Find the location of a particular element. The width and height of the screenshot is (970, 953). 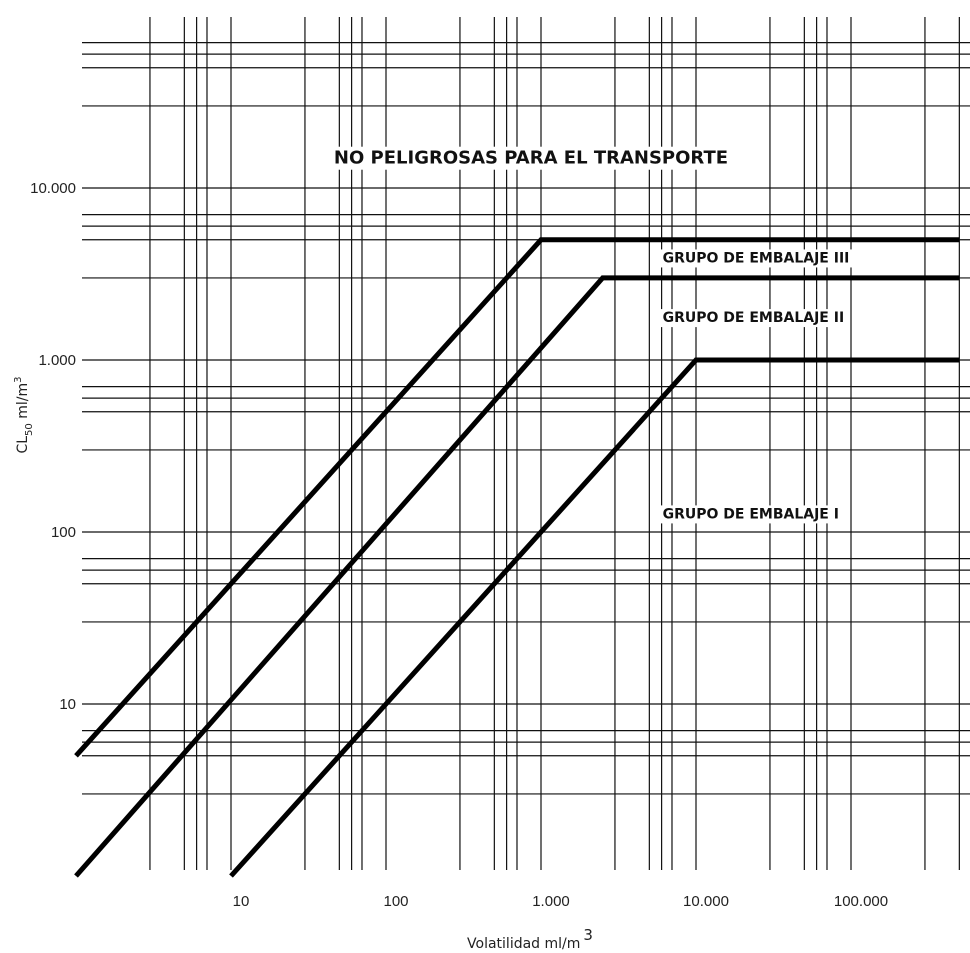

x-tick-label: 100 is located at coordinates (395, 901).